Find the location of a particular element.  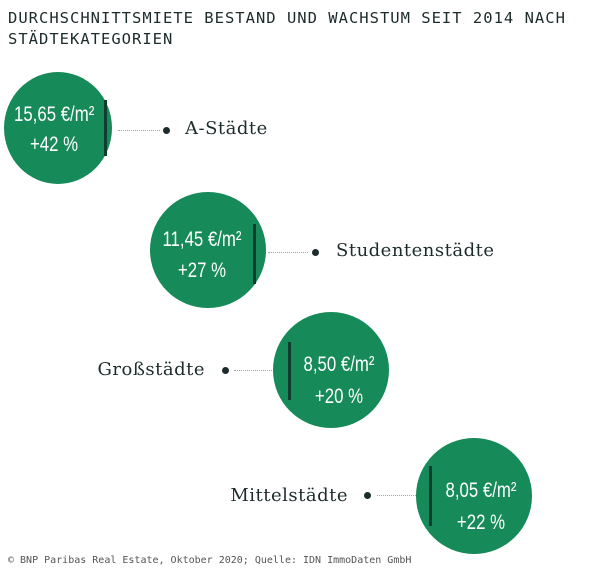

rent-value: 15,65 €/m² is located at coordinates (54, 114).